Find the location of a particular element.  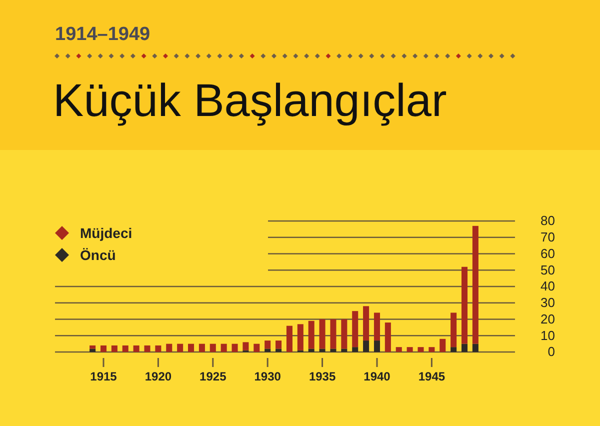

x-tick-label: 1935 is located at coordinates (322, 377).